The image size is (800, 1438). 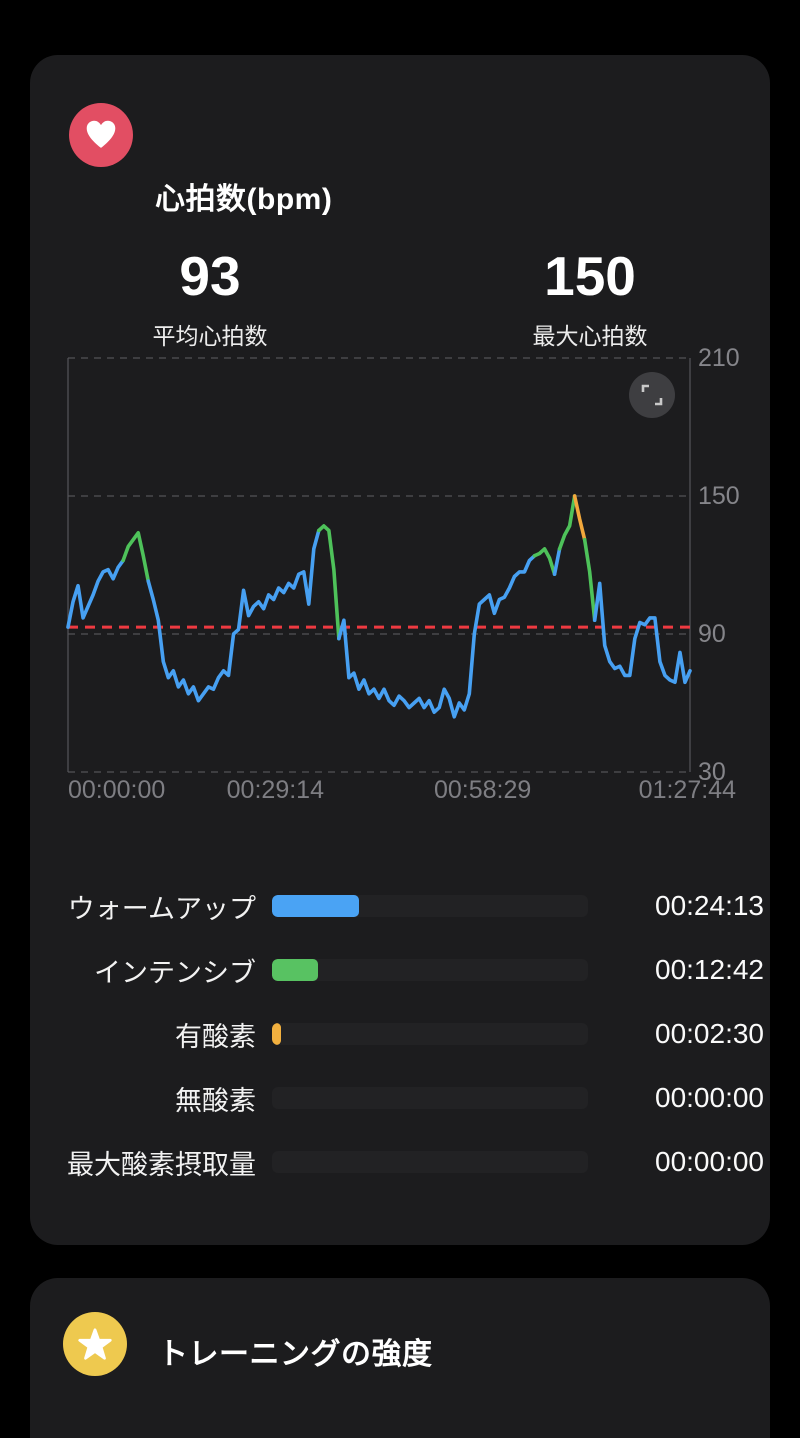 What do you see at coordinates (275, 790) in the screenshot?
I see `x-tick-label-1: 00:29:14` at bounding box center [275, 790].